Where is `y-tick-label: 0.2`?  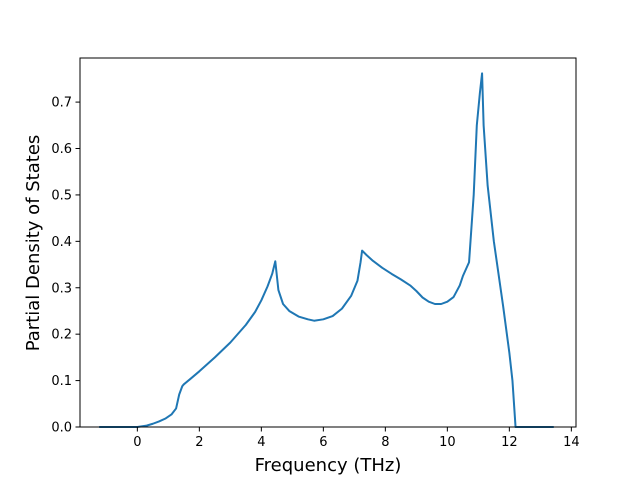
y-tick-label: 0.2 is located at coordinates (61, 335).